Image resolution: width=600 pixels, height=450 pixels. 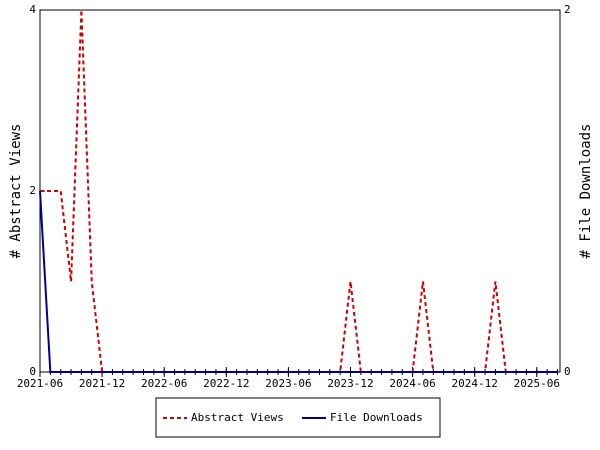 I want to click on legend-label: Abstract Views, so click(x=237, y=417).